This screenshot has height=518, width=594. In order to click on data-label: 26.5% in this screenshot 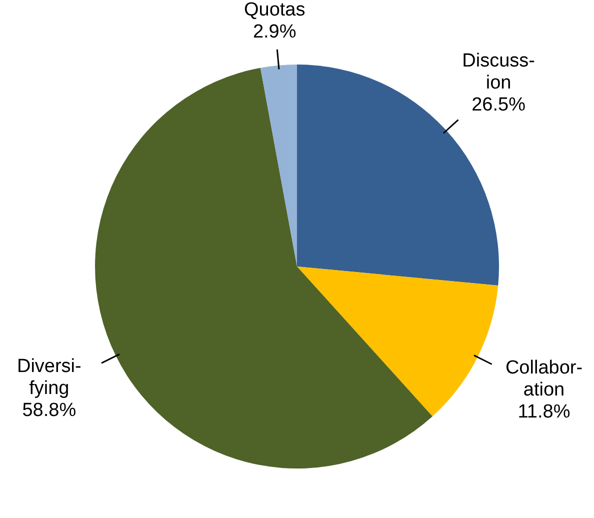, I will do `click(499, 105)`.